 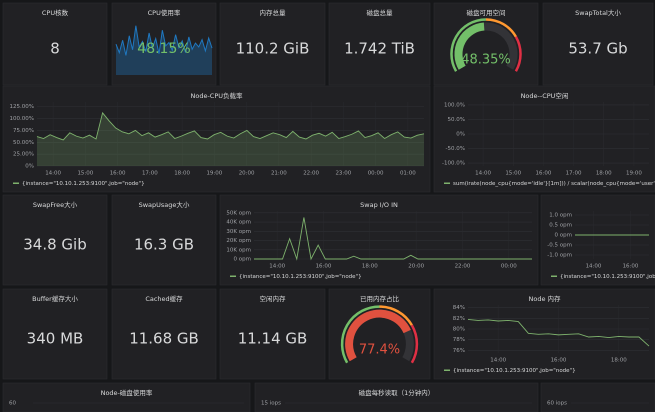 I want to click on y-tick-label: 100.00%, so click(x=22, y=119).